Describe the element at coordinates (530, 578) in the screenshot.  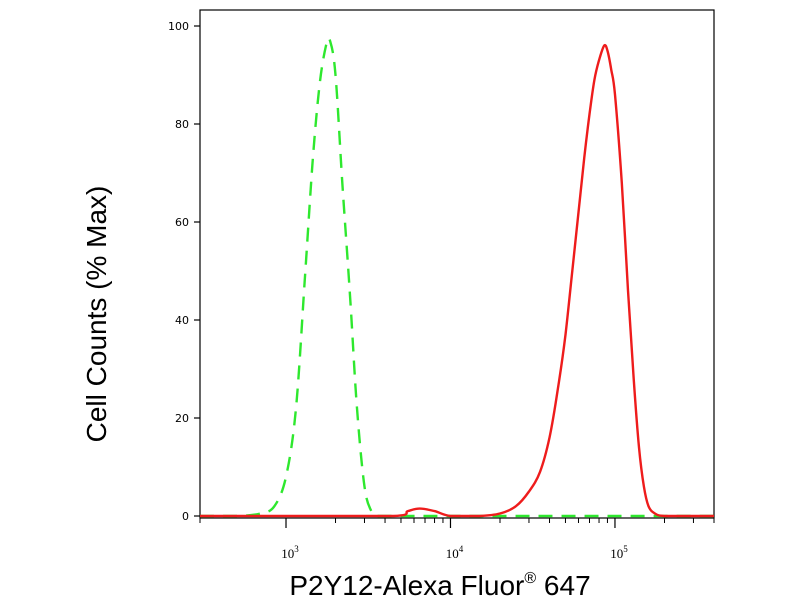
I see `x-axis-title-registered: ®` at that location.